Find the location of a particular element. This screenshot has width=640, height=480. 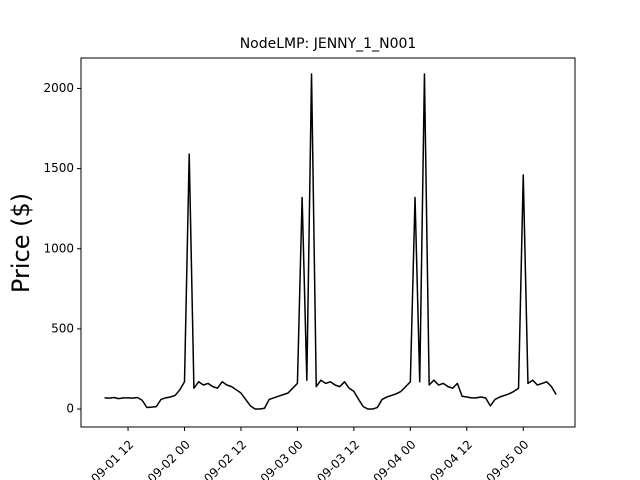

x-tick-label: 09-03 12 is located at coordinates (338, 458).